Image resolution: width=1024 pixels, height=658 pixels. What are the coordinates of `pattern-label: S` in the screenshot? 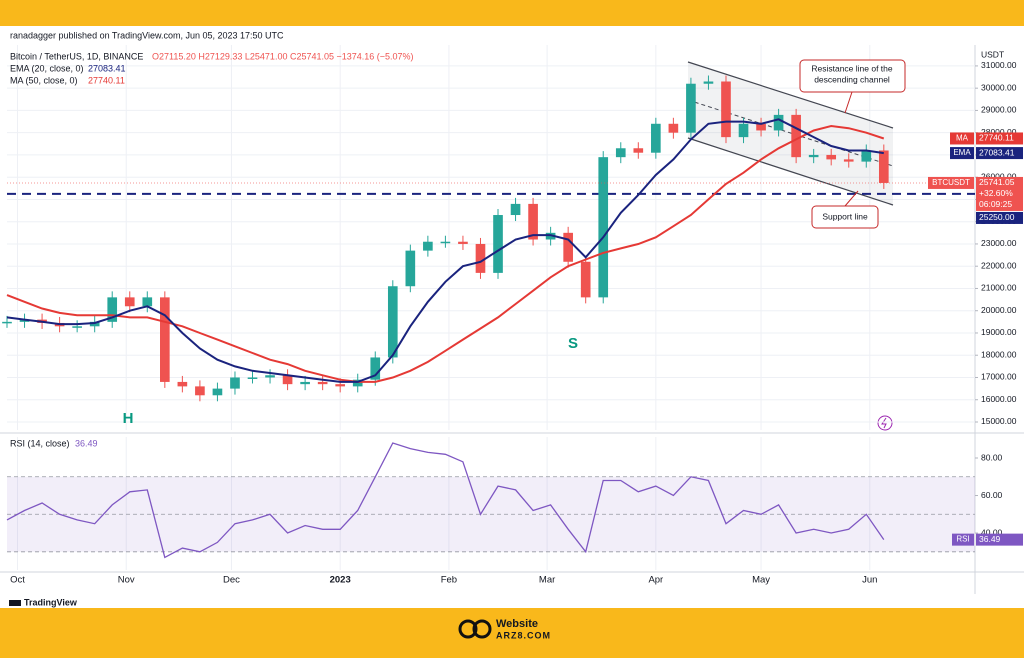 It's located at (573, 343).